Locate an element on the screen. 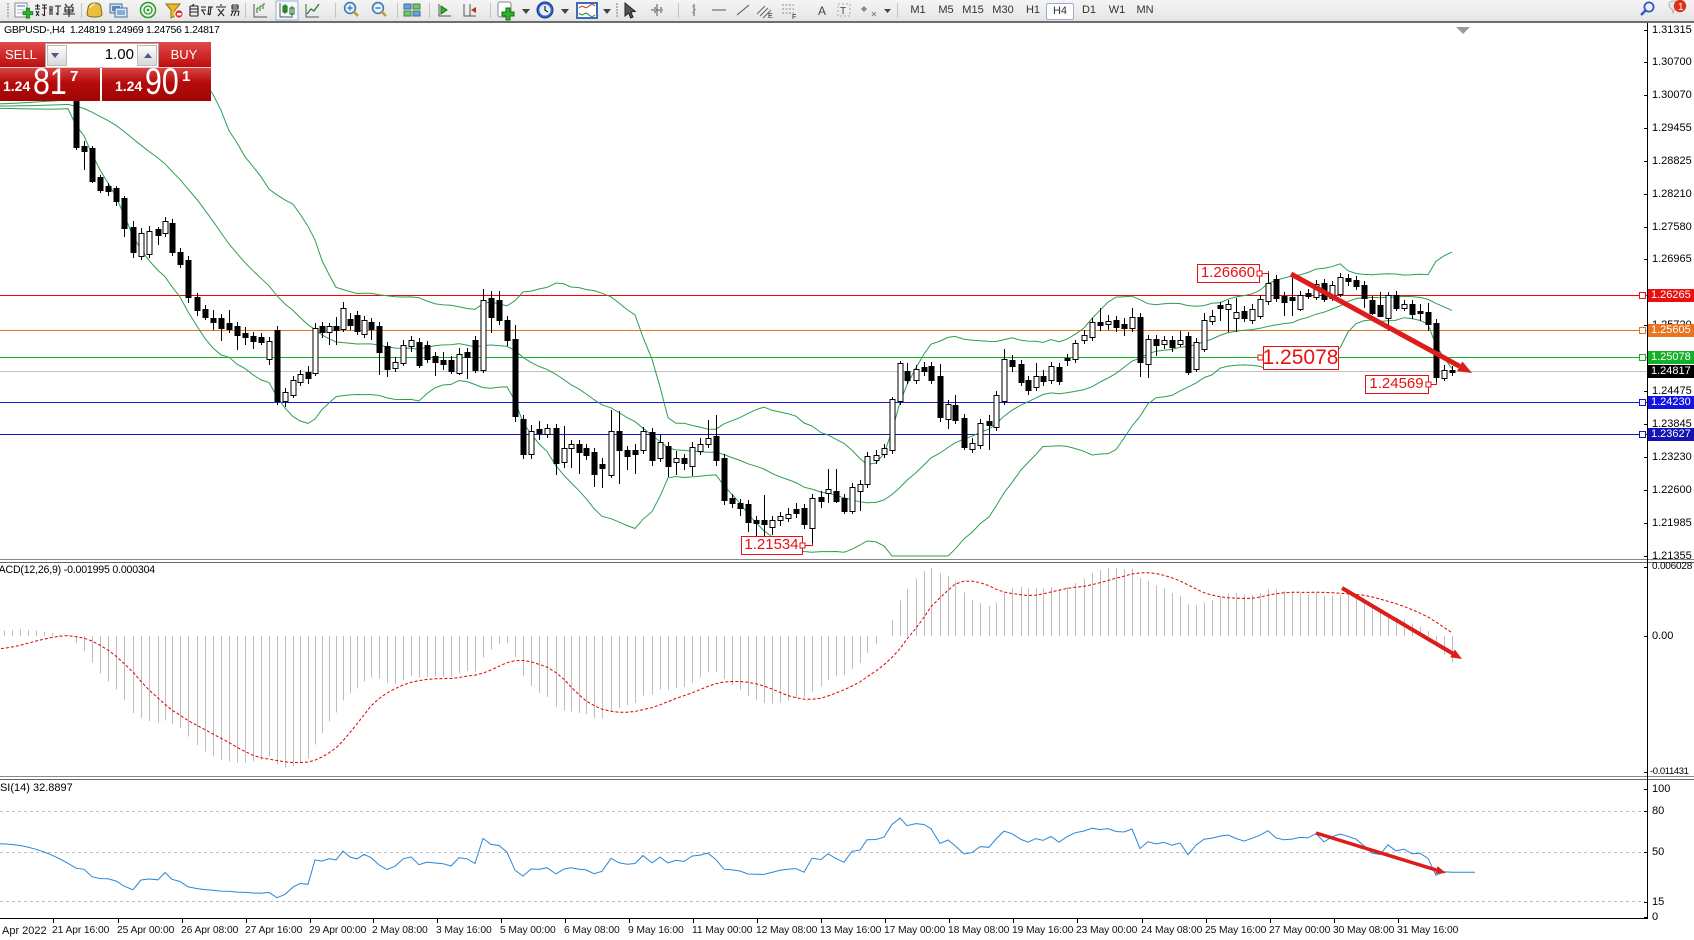 Image resolution: width=1694 pixels, height=940 pixels. svg-text: 1.21534 is located at coordinates (771, 544).